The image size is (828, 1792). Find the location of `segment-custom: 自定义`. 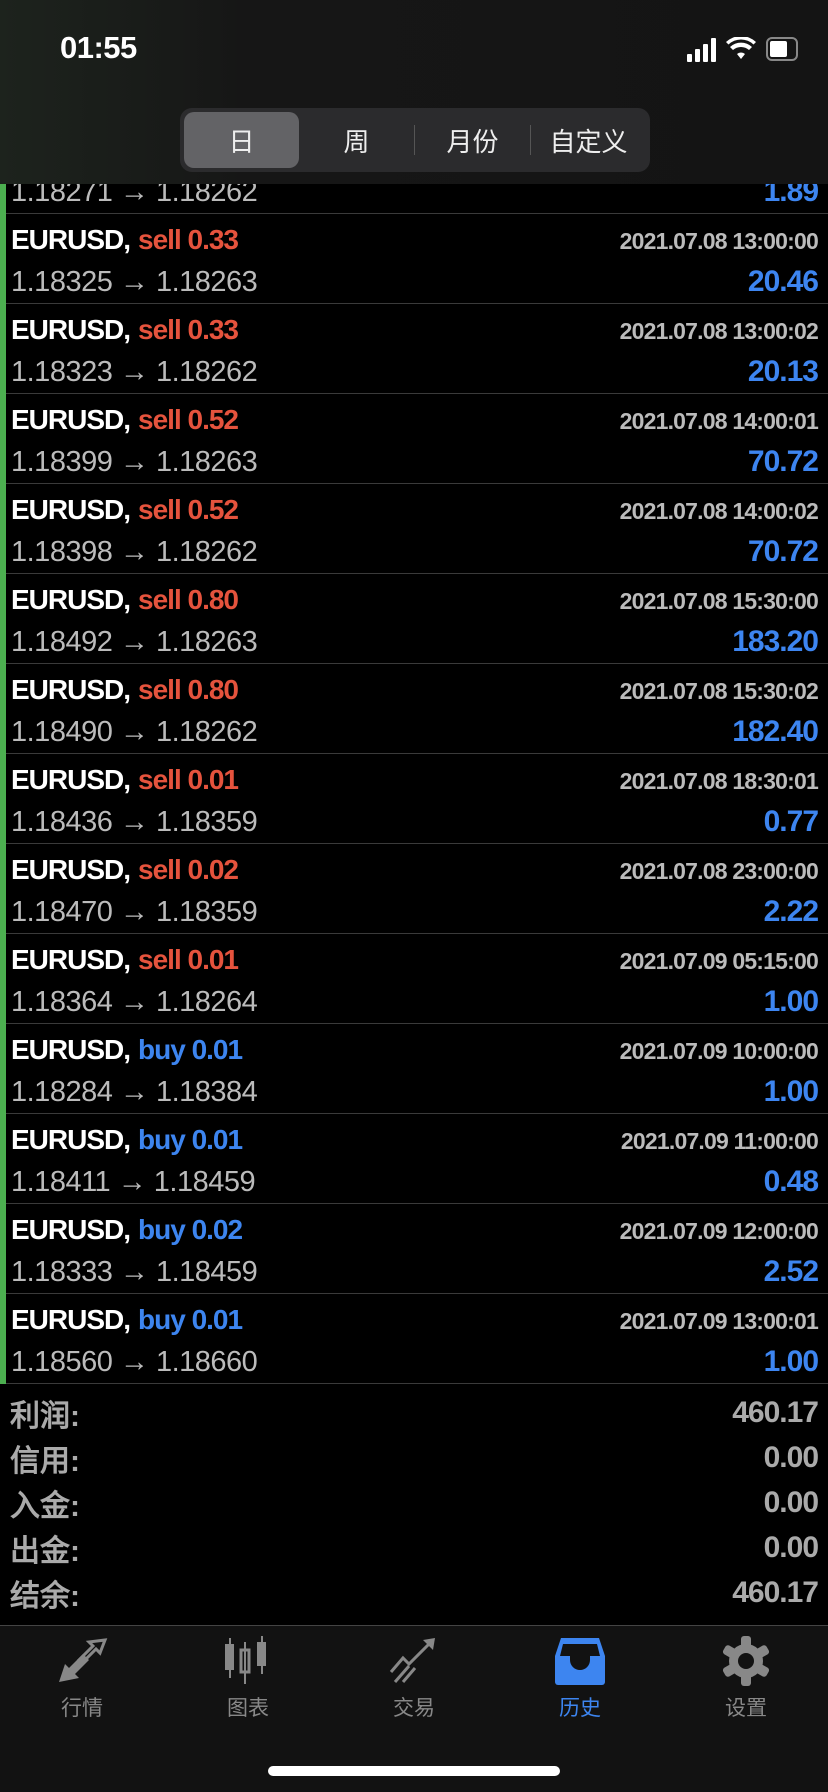

segment-custom: 自定义 is located at coordinates (588, 141).